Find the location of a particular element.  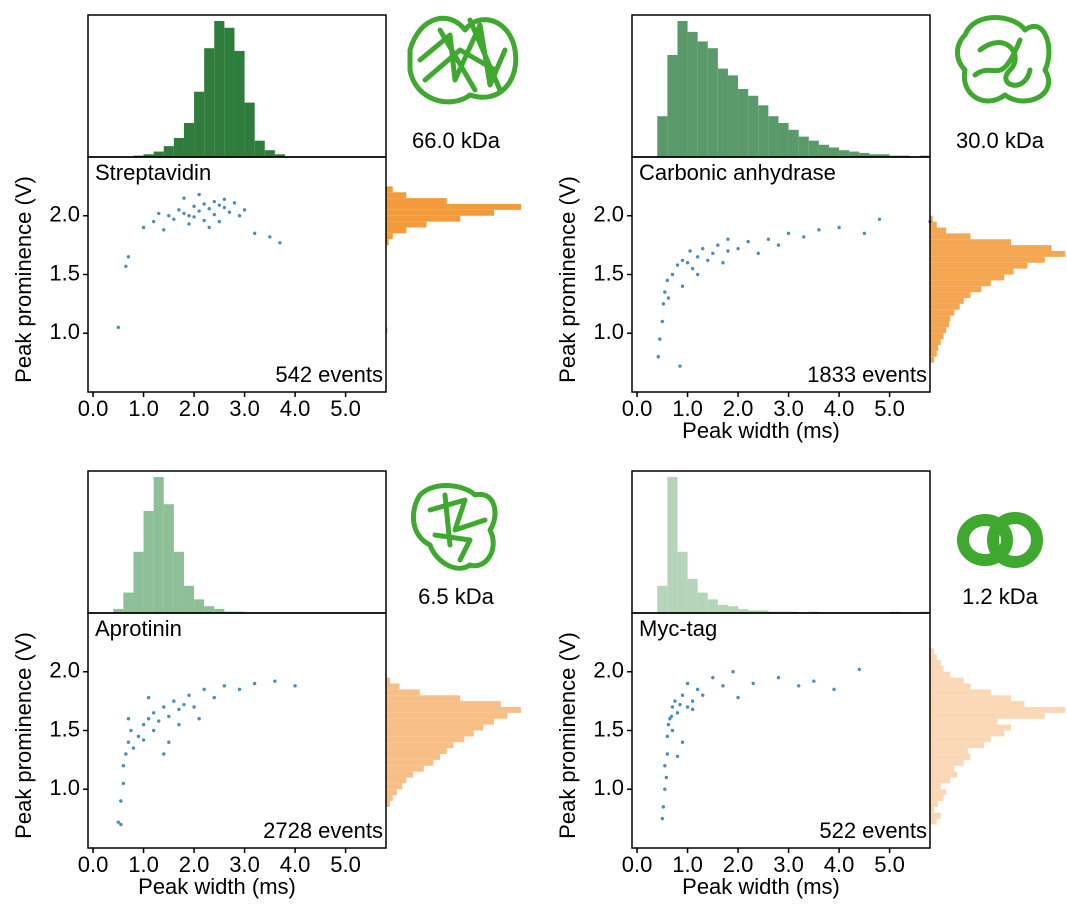

panel-title: Carbonic anhydrase is located at coordinates (737, 172).